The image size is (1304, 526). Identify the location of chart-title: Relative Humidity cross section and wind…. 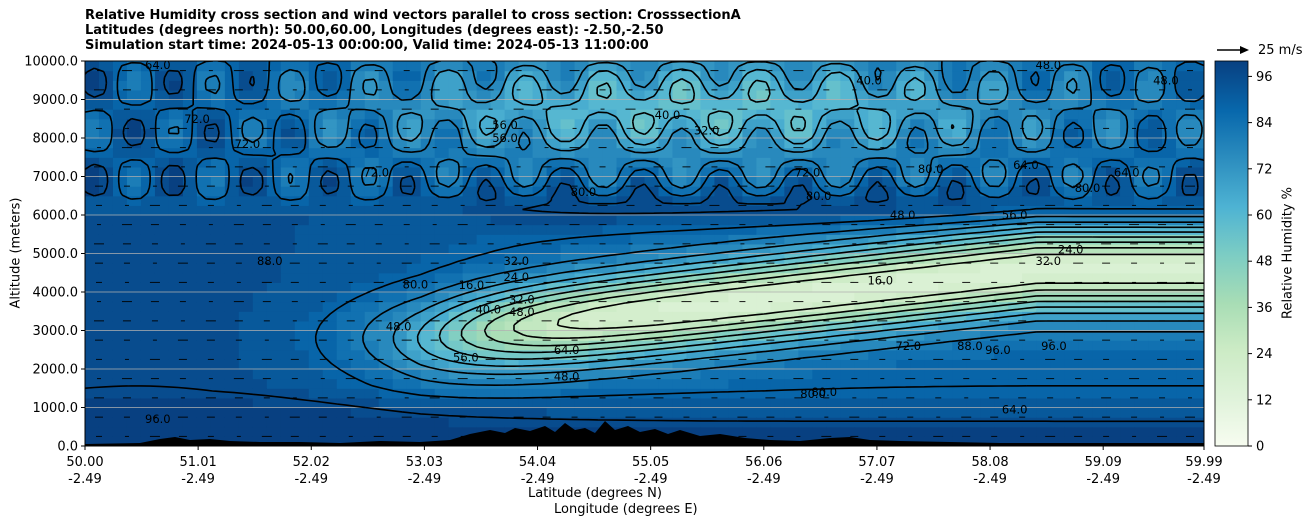
(413, 30).